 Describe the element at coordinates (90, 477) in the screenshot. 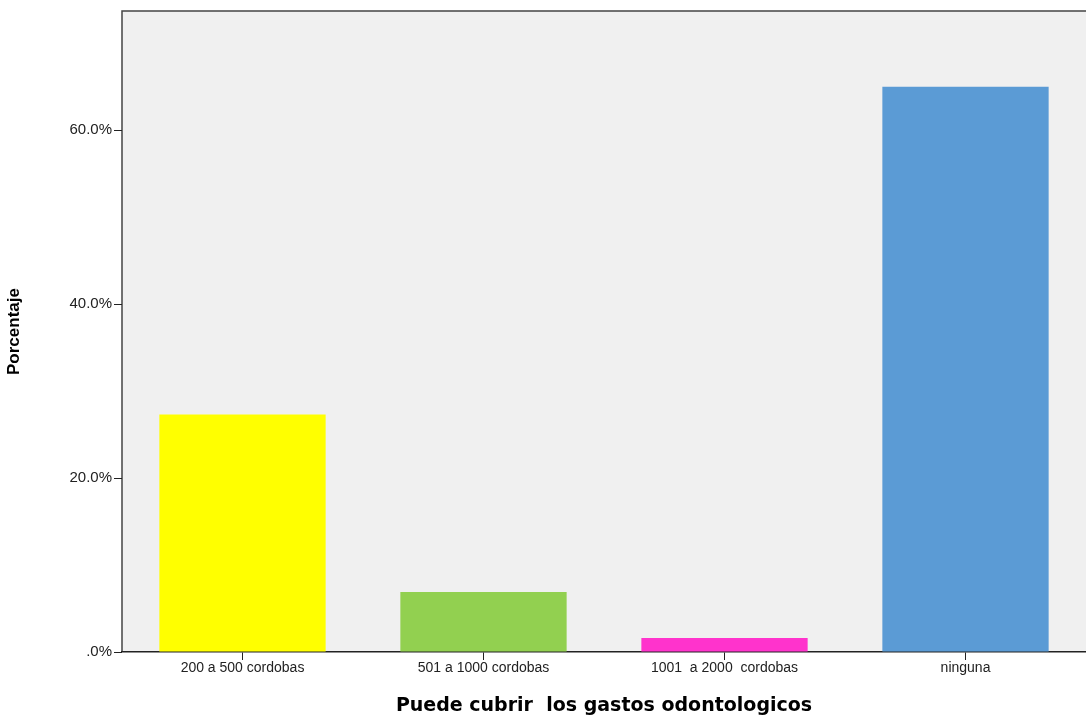

I see `y-tick-label: 20.0%` at that location.